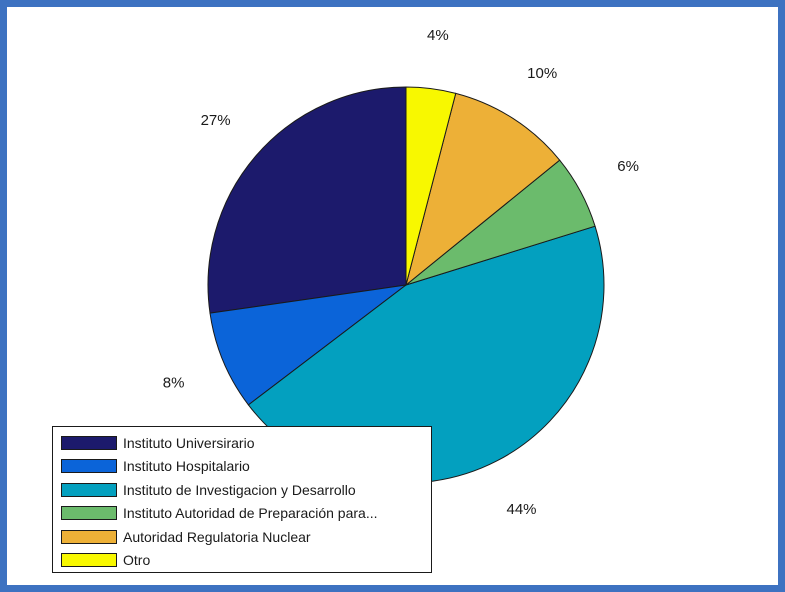 The image size is (785, 592). What do you see at coordinates (438, 35) in the screenshot?
I see `pie-percent-label: 4%` at bounding box center [438, 35].